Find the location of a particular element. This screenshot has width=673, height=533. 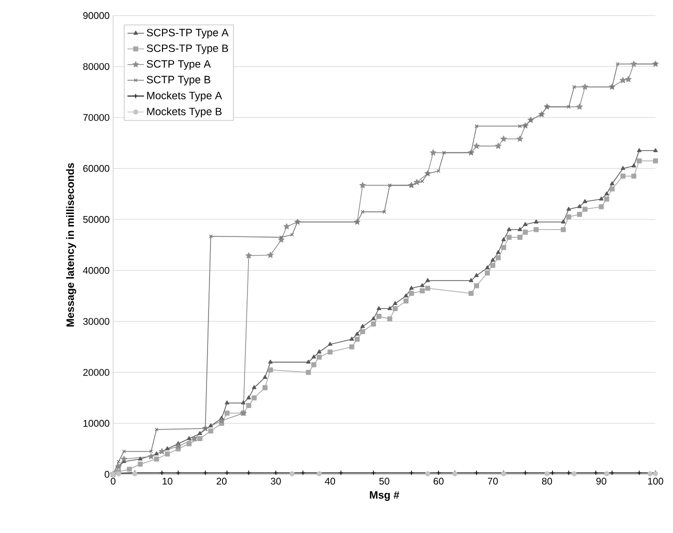

x-axis-title: Msg # is located at coordinates (385, 496).